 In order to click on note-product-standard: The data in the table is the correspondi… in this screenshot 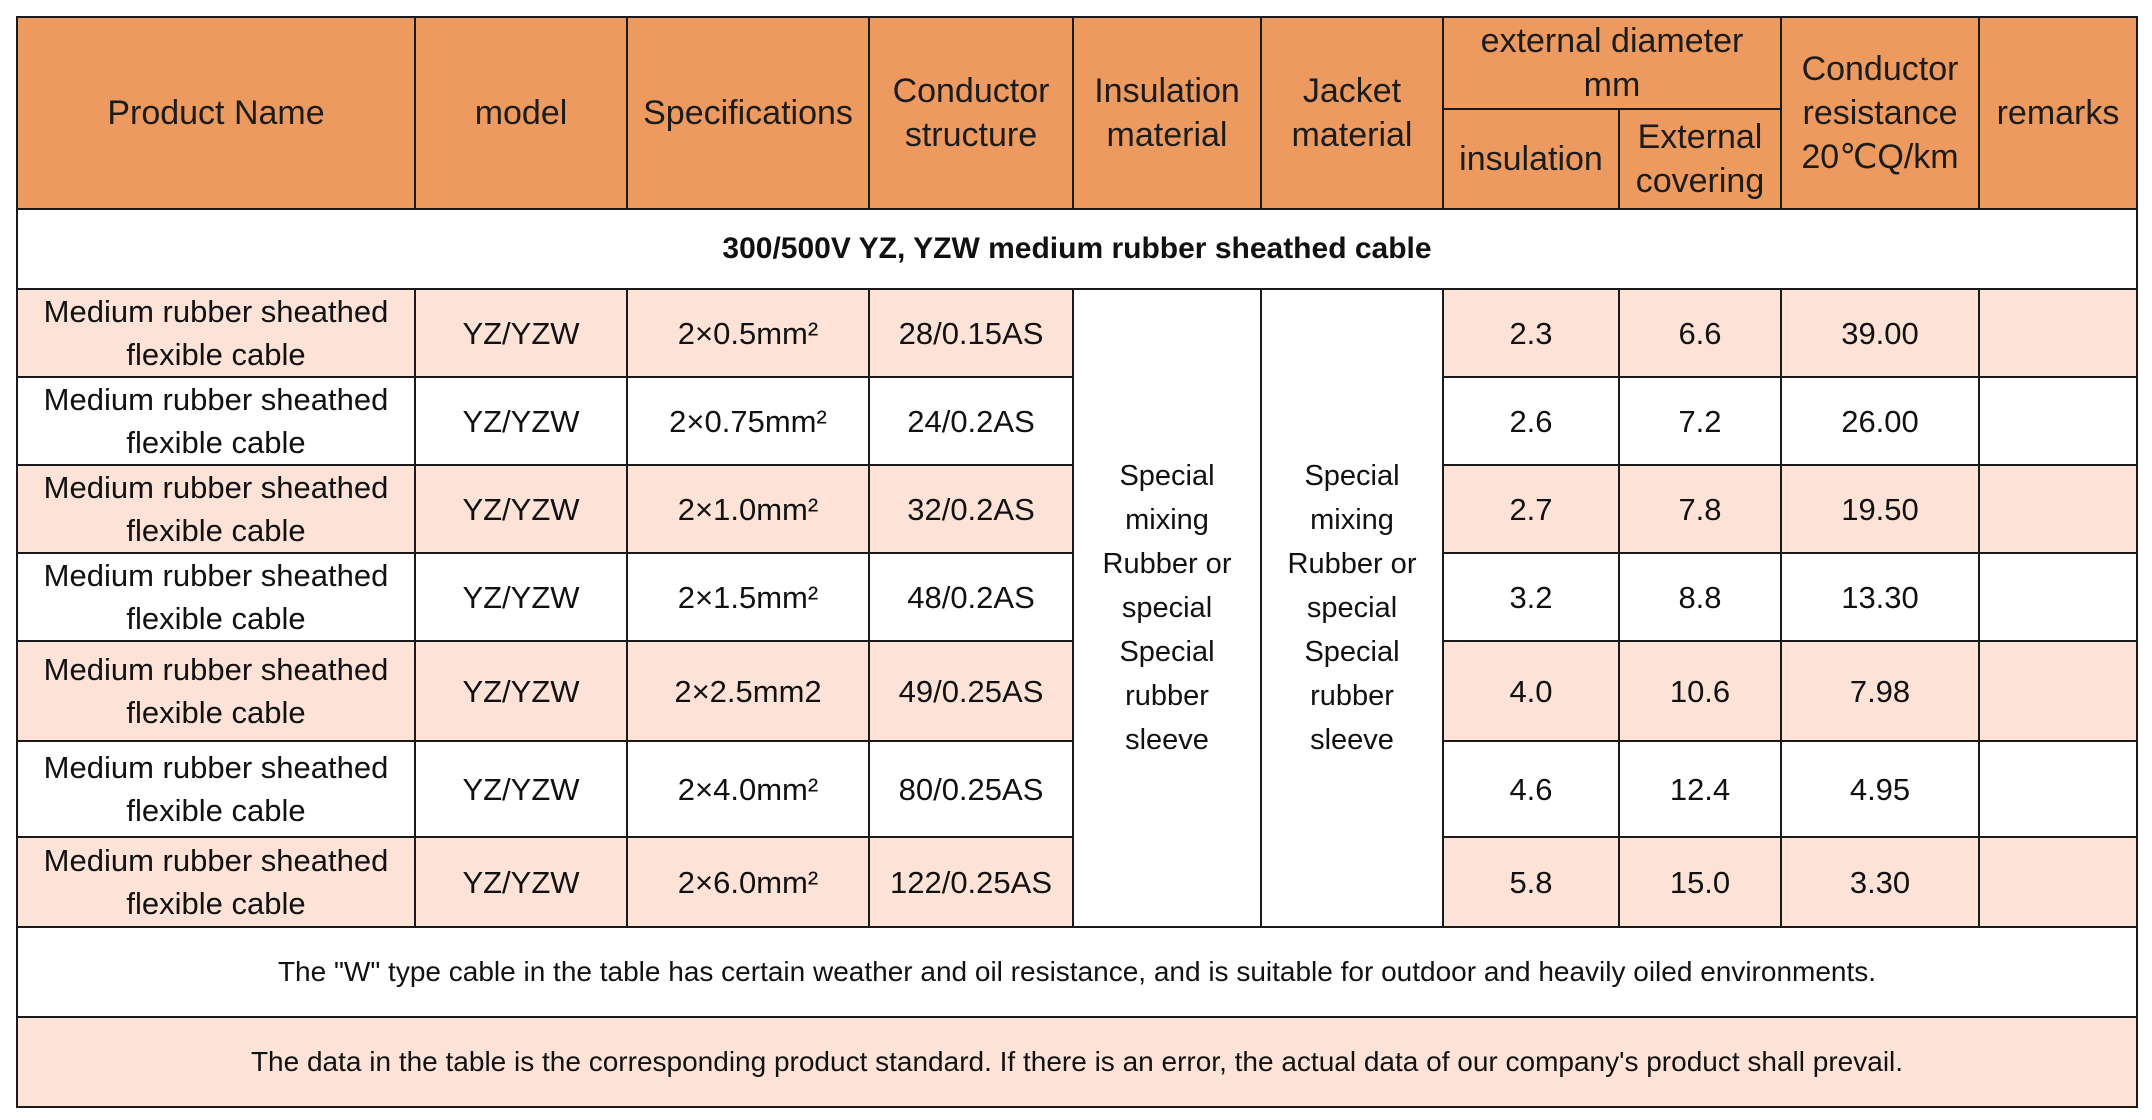, I will do `click(1077, 1062)`.